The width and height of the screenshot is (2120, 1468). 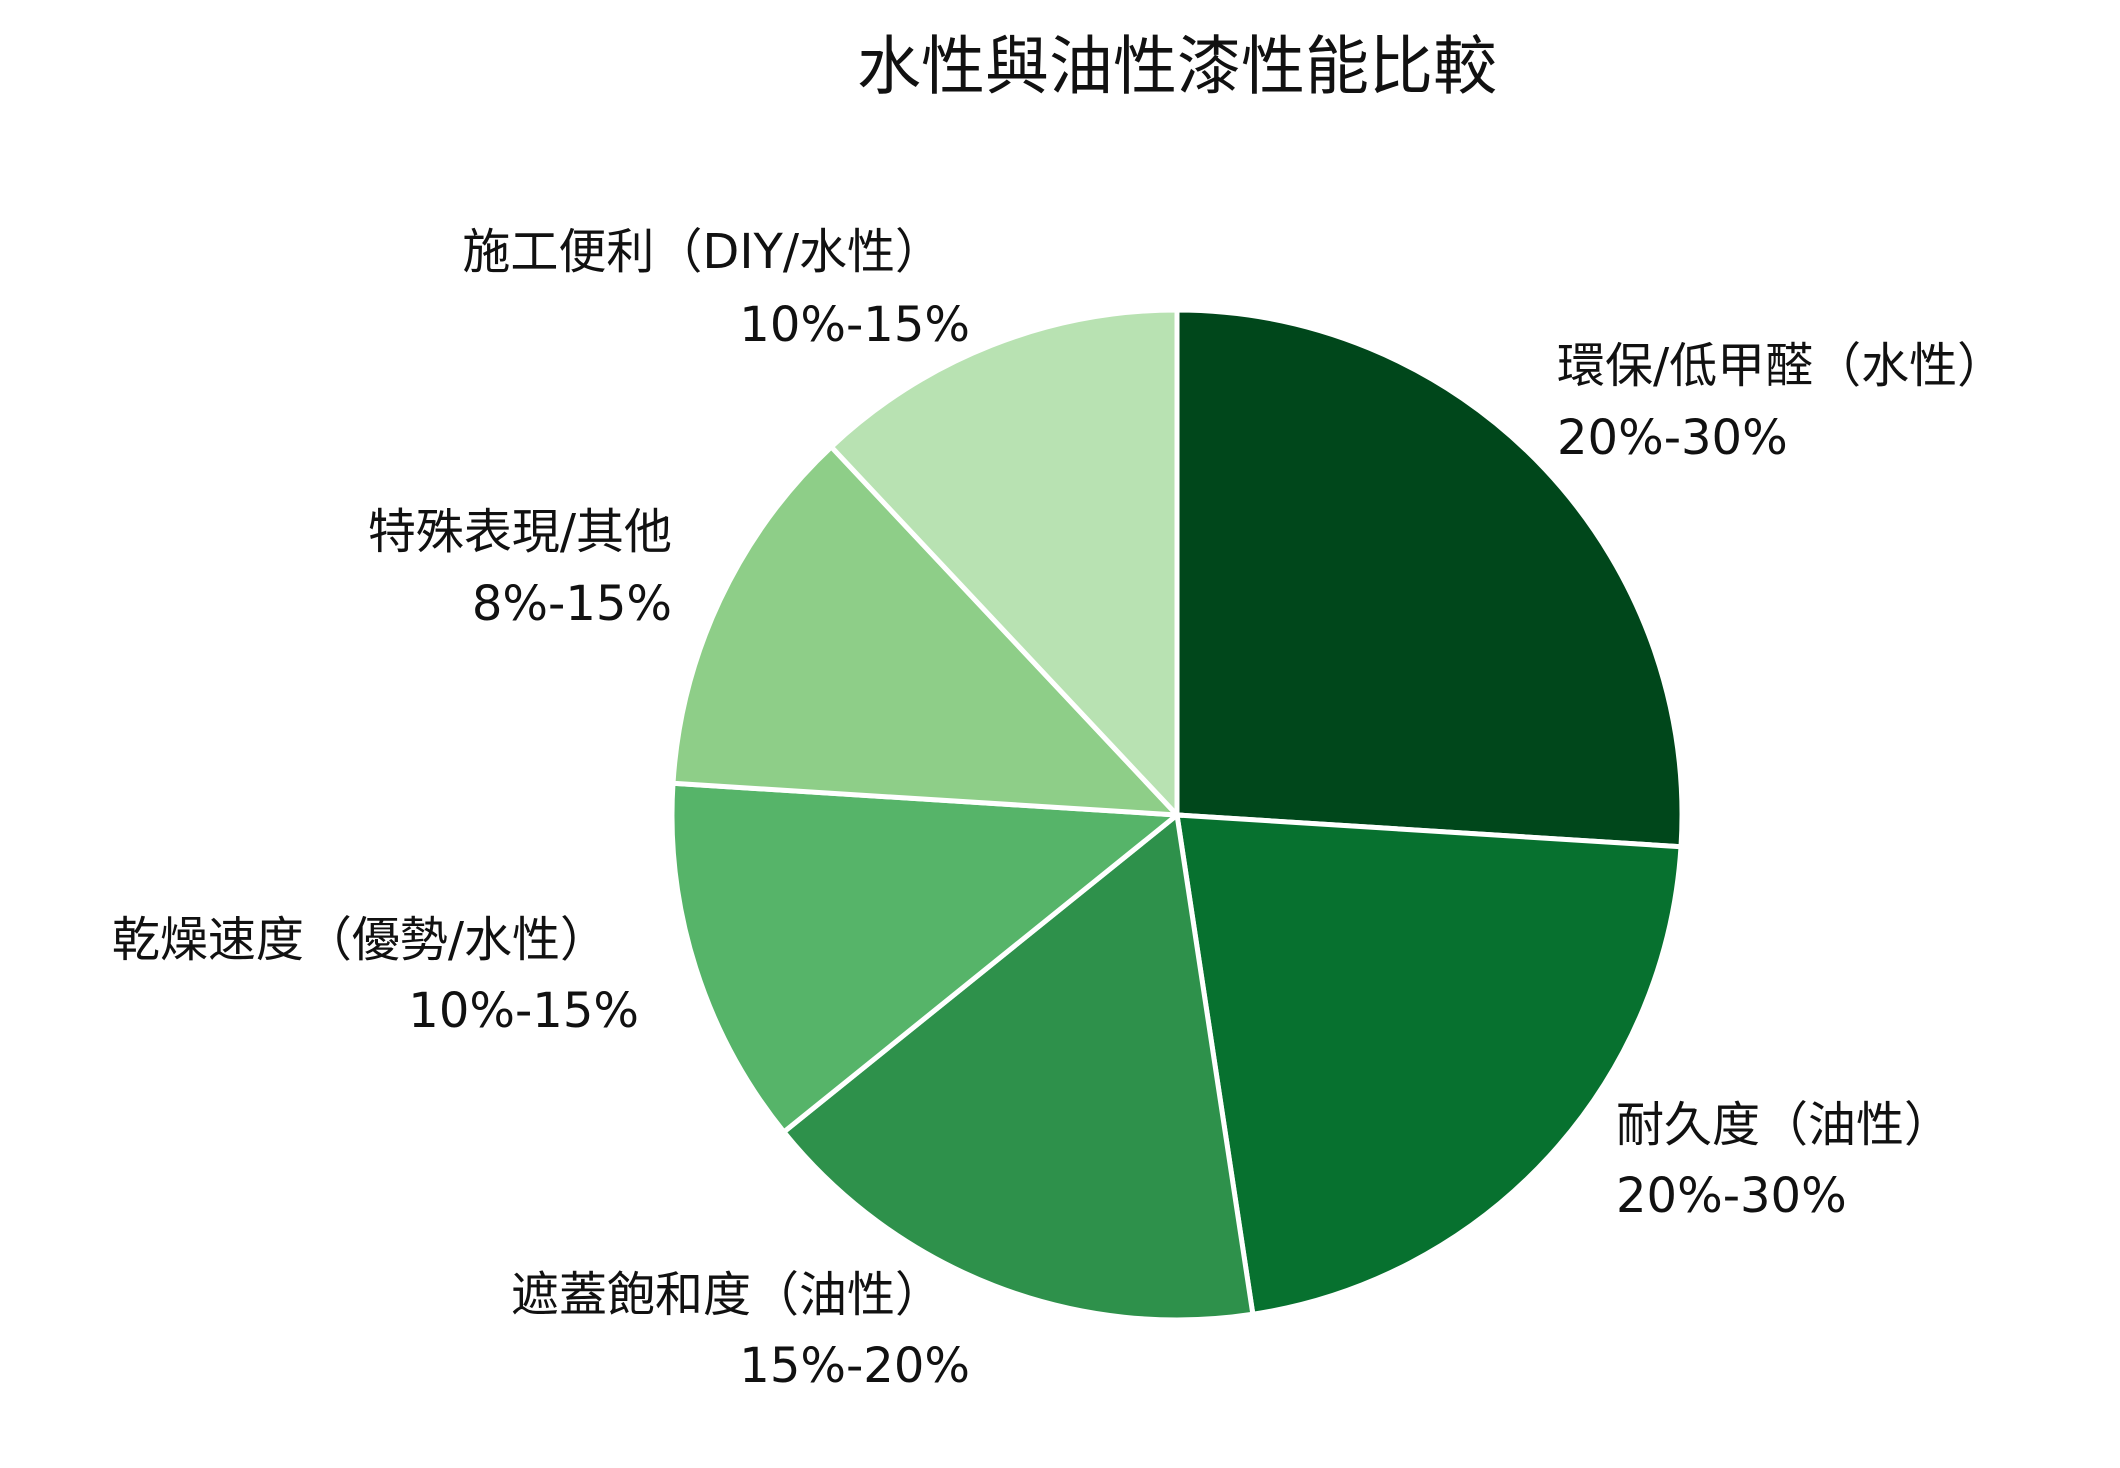 I want to click on slice-range-label: 8%-15%, so click(x=572, y=604).